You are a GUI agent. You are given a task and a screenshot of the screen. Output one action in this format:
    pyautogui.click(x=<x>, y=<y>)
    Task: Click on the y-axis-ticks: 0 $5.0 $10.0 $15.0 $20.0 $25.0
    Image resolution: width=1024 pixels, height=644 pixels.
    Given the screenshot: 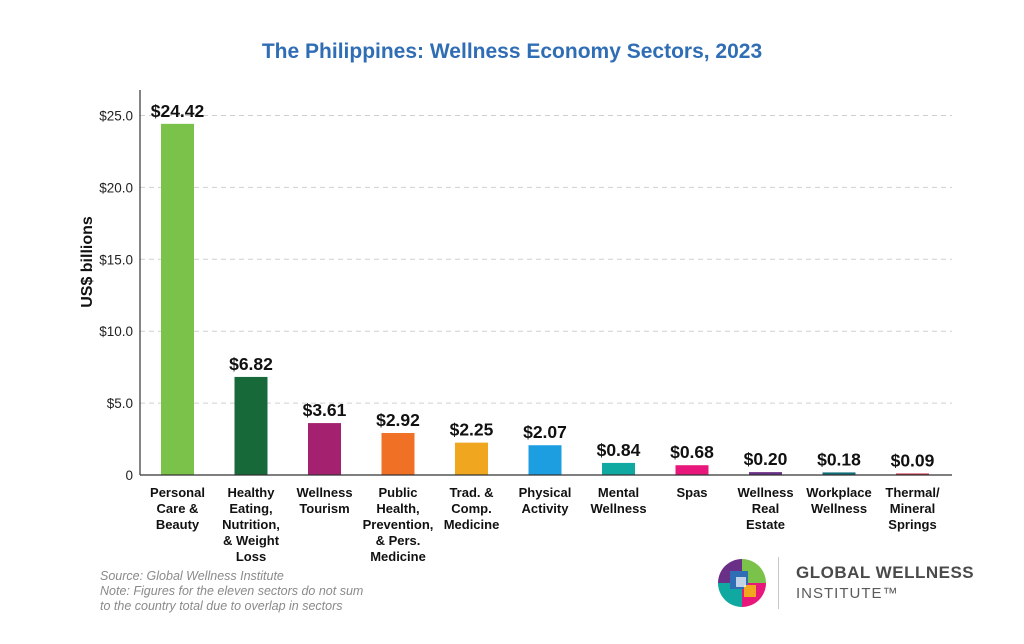 What is the action you would take?
    pyautogui.click(x=116, y=296)
    